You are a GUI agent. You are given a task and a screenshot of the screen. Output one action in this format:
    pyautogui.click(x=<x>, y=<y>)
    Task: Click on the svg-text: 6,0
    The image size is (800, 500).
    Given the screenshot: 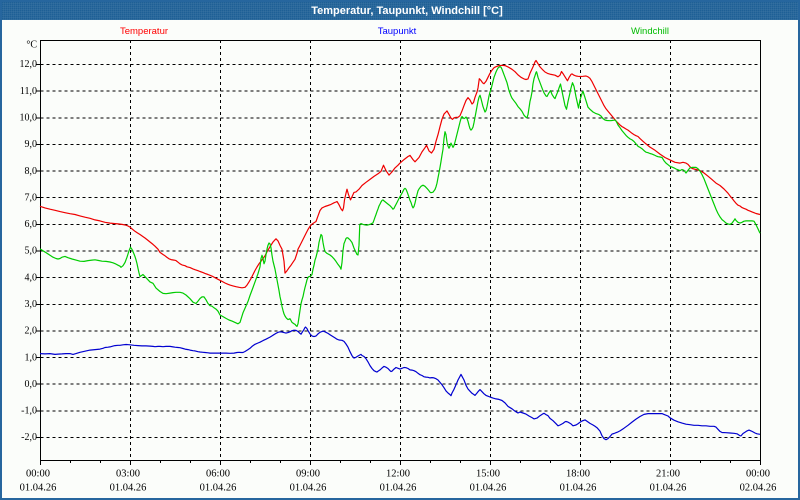 What is the action you would take?
    pyautogui.click(x=31, y=224)
    